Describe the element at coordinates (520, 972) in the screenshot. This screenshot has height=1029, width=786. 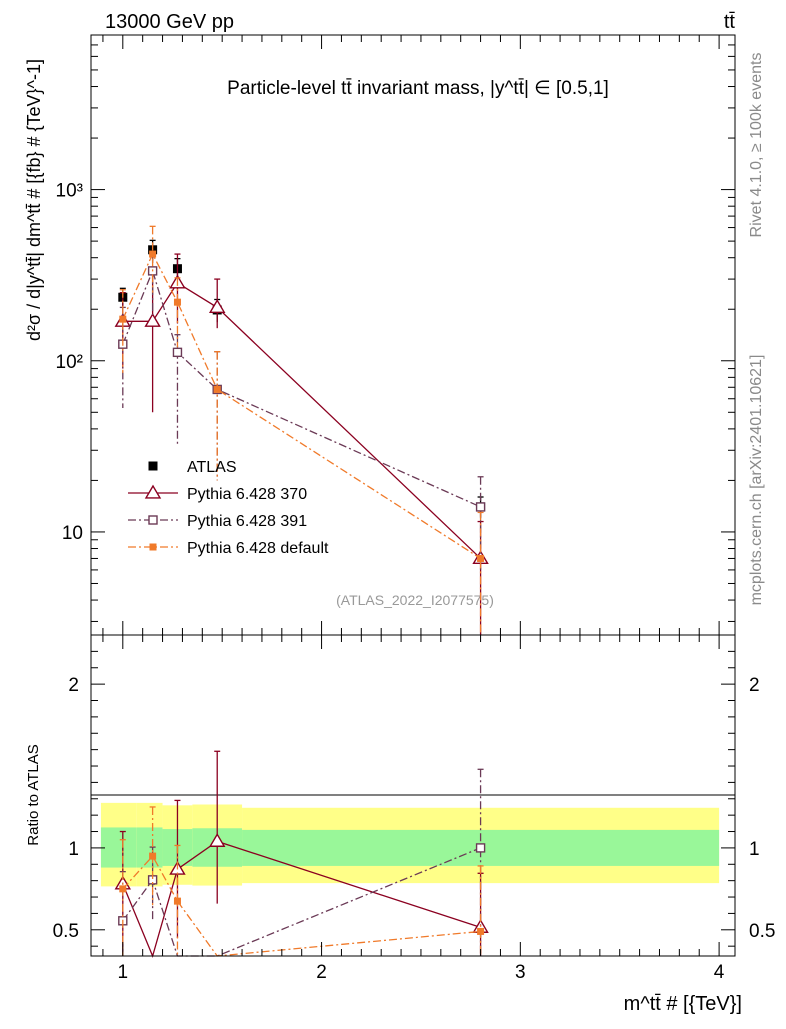
I see `xtick-label-2: 3` at that location.